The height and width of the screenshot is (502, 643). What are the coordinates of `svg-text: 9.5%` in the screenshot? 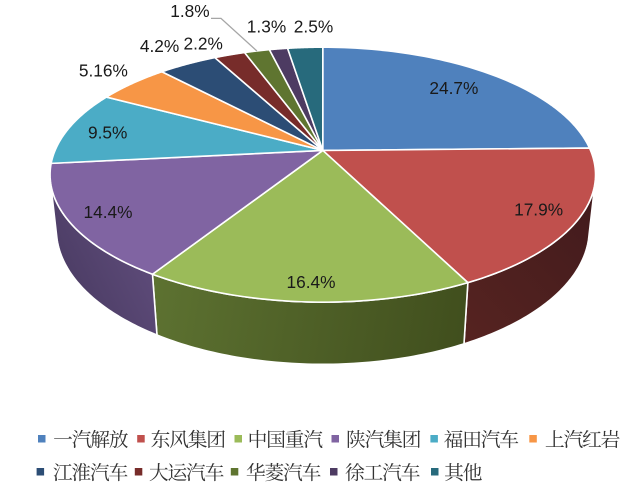 It's located at (107, 133).